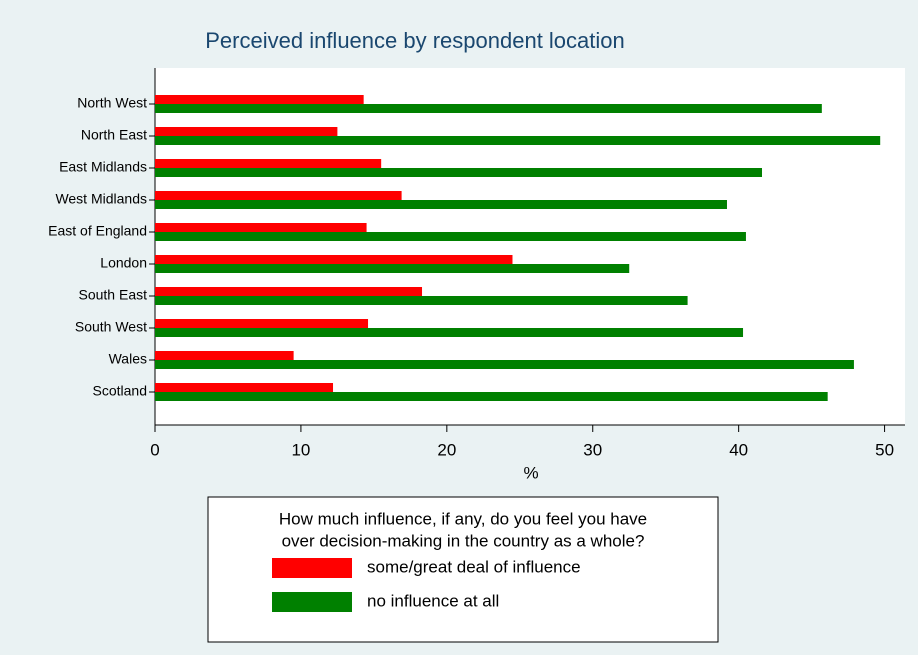 This screenshot has width=918, height=660. What do you see at coordinates (530, 472) in the screenshot?
I see `x-axis-label: %` at bounding box center [530, 472].